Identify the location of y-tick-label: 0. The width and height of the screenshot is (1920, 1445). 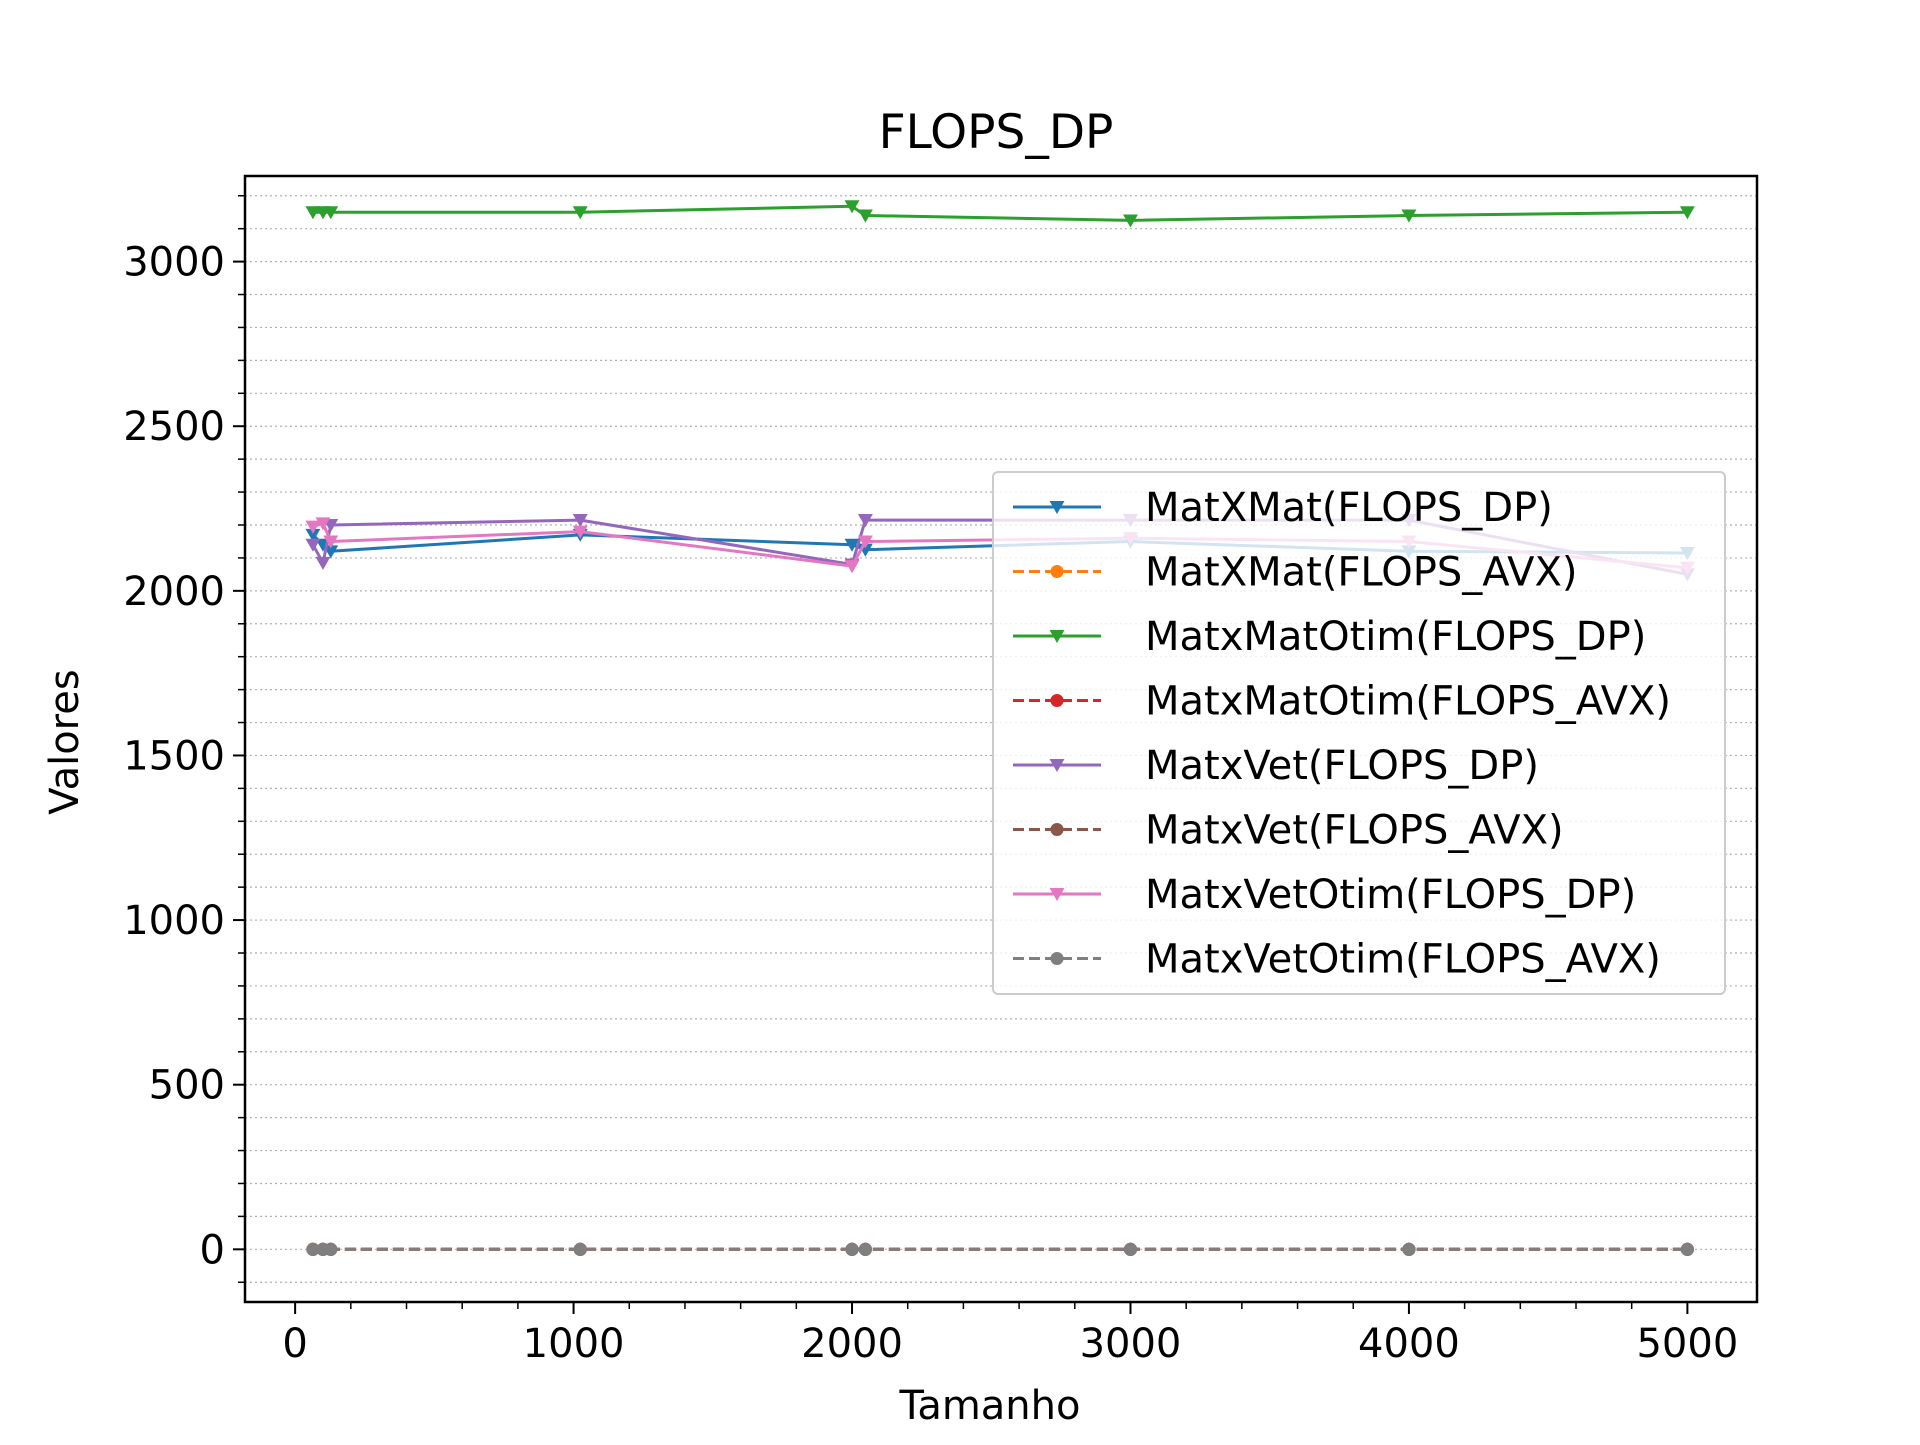
(212, 1250).